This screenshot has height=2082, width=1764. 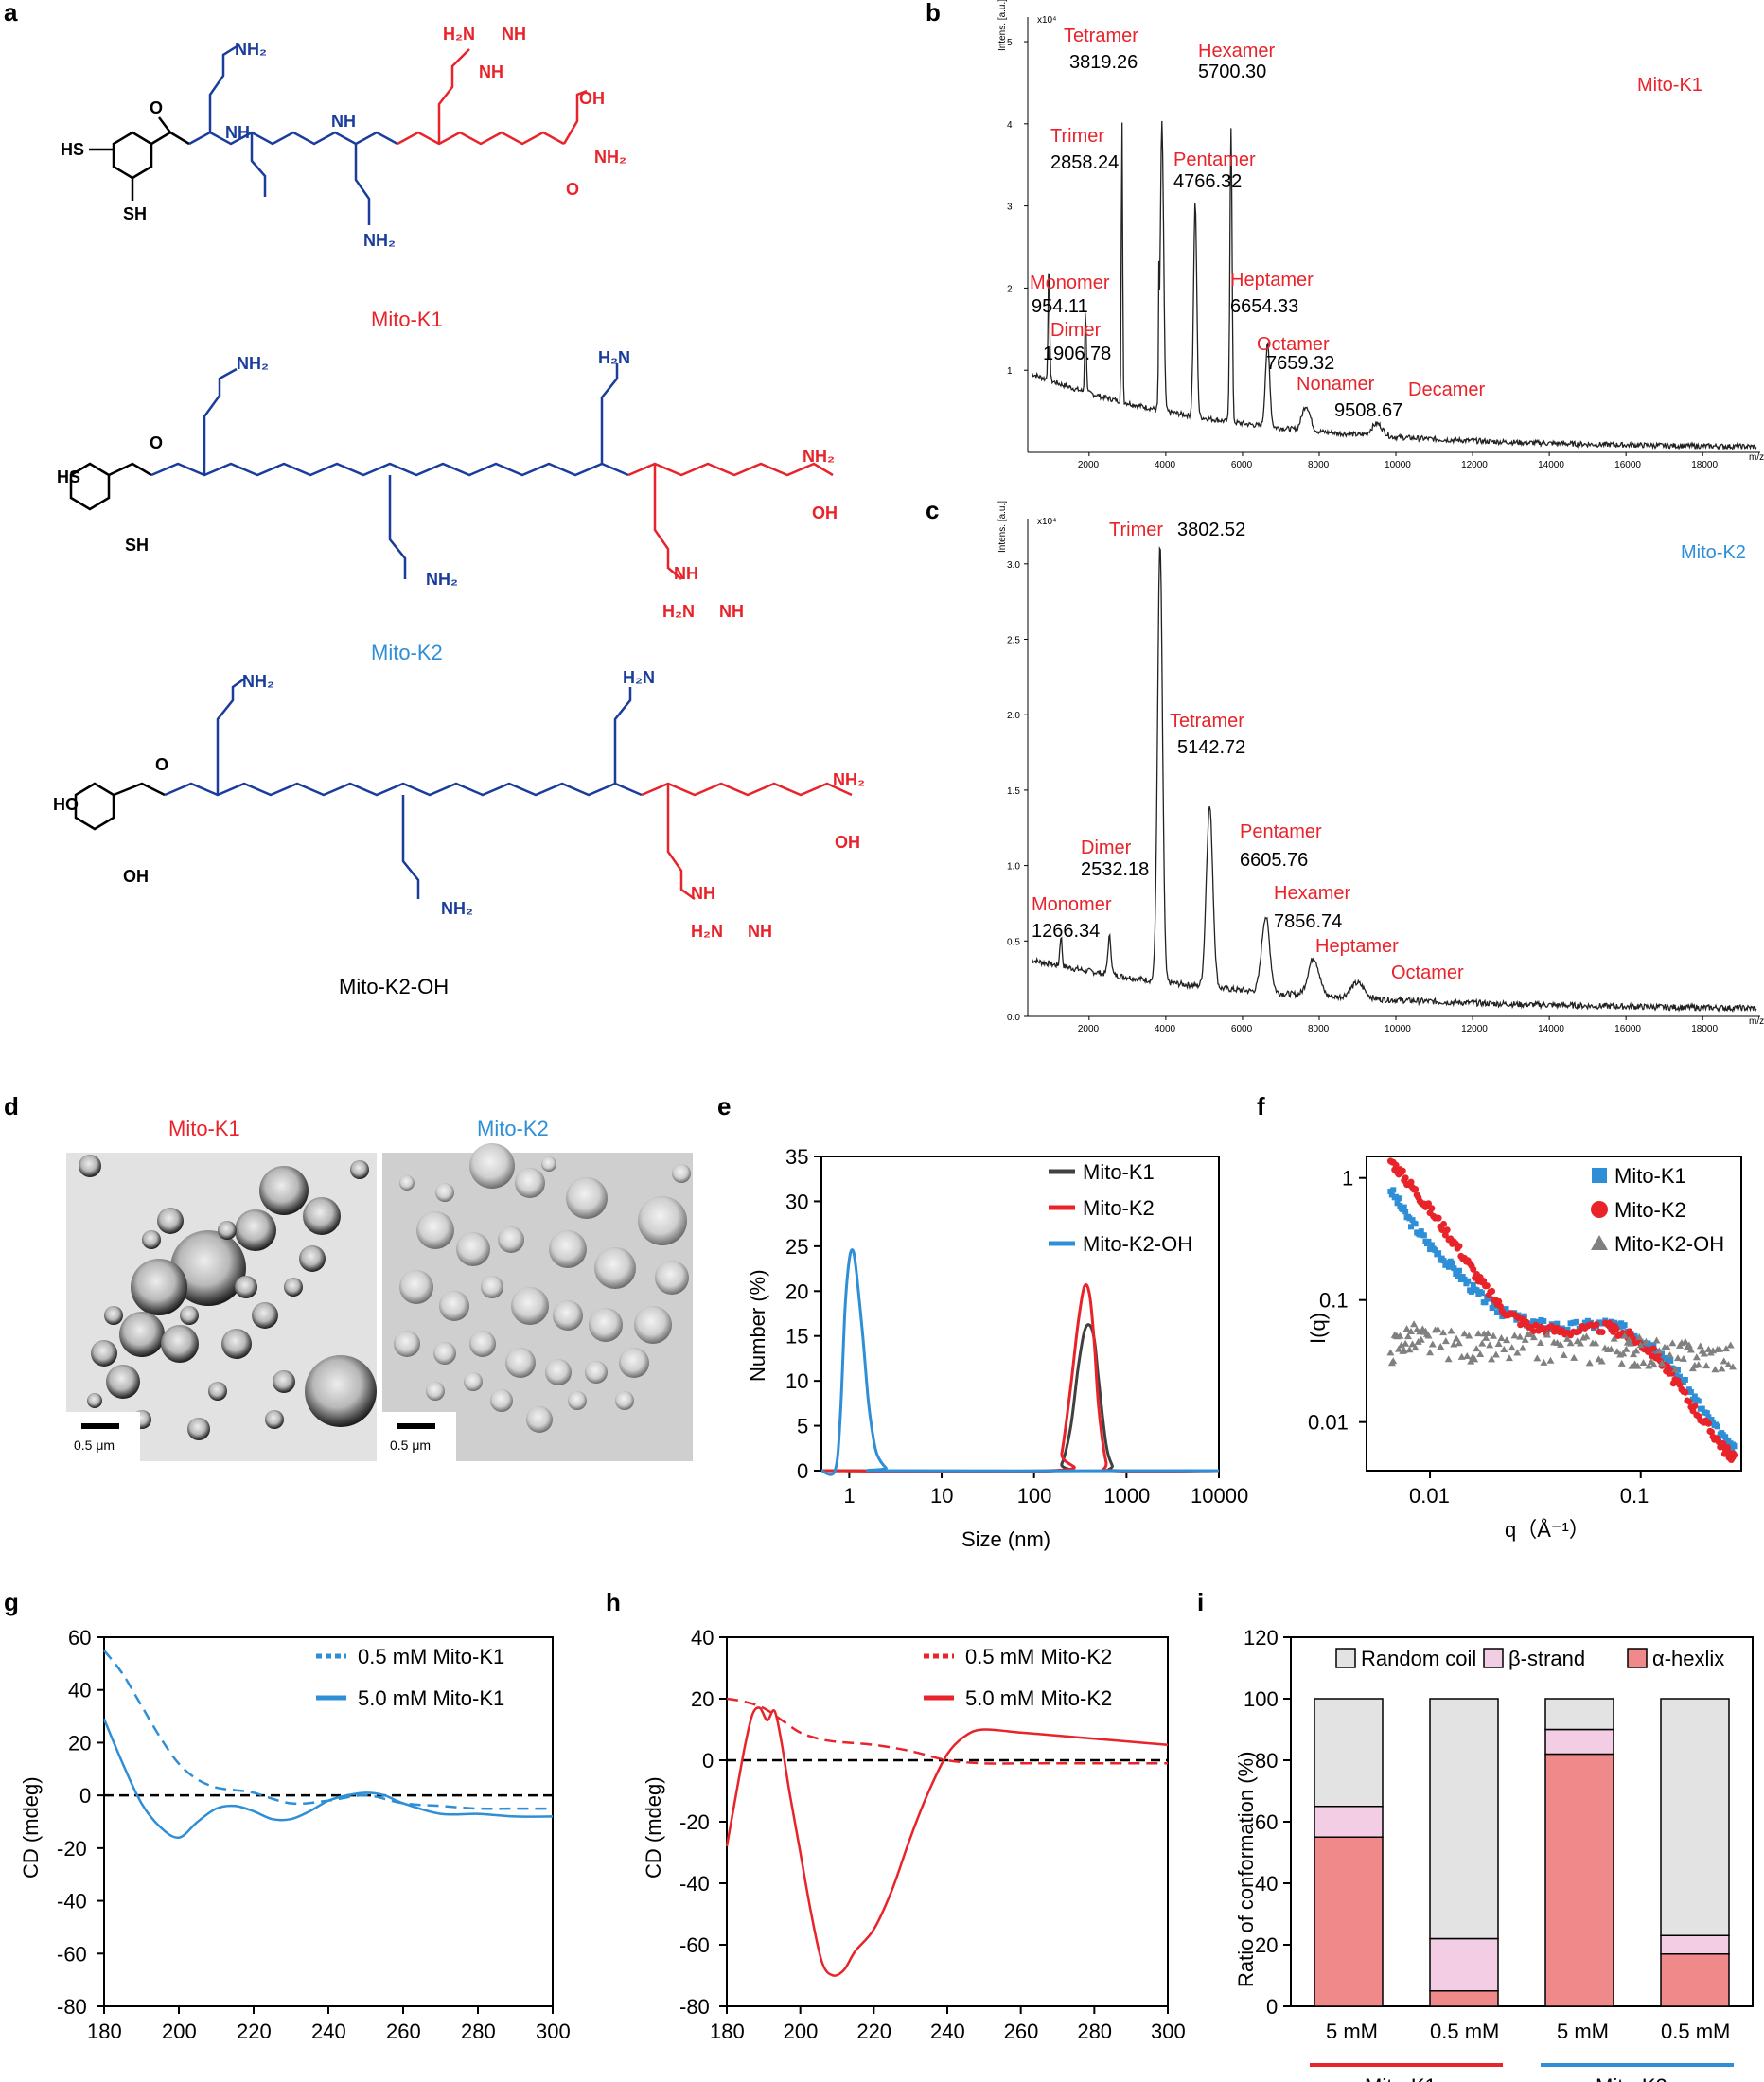 What do you see at coordinates (1242, 465) in the screenshot?
I see `x-tick-label: 6000` at bounding box center [1242, 465].